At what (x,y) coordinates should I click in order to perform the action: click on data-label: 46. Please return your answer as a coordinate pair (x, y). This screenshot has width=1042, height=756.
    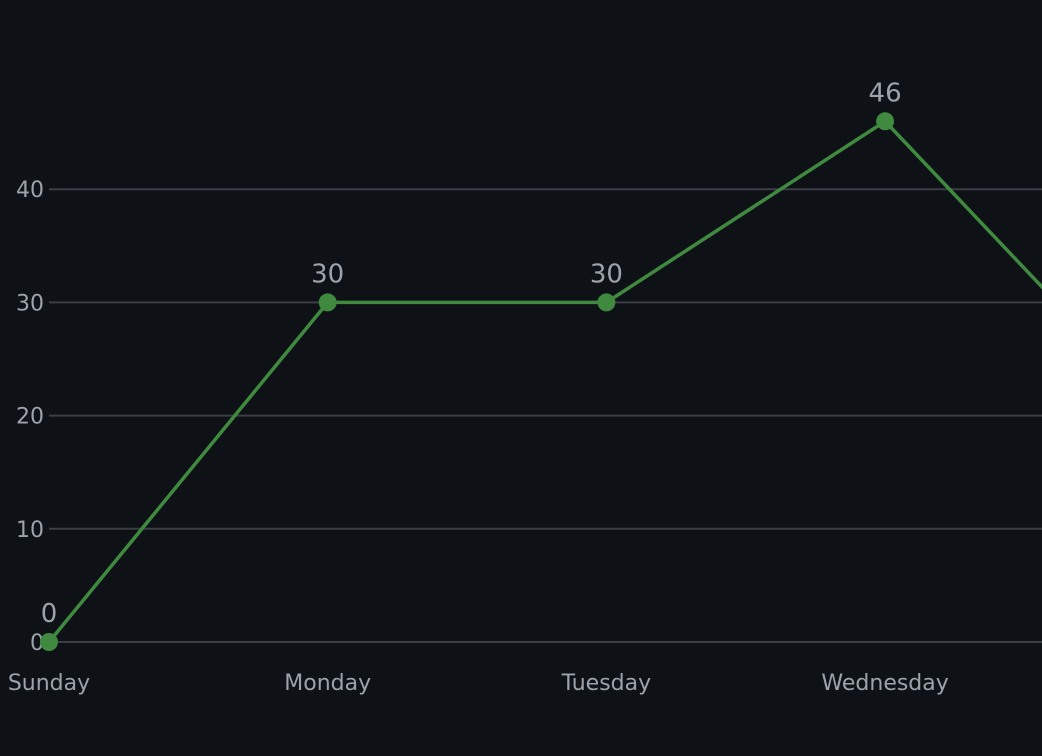
    Looking at the image, I should click on (885, 93).